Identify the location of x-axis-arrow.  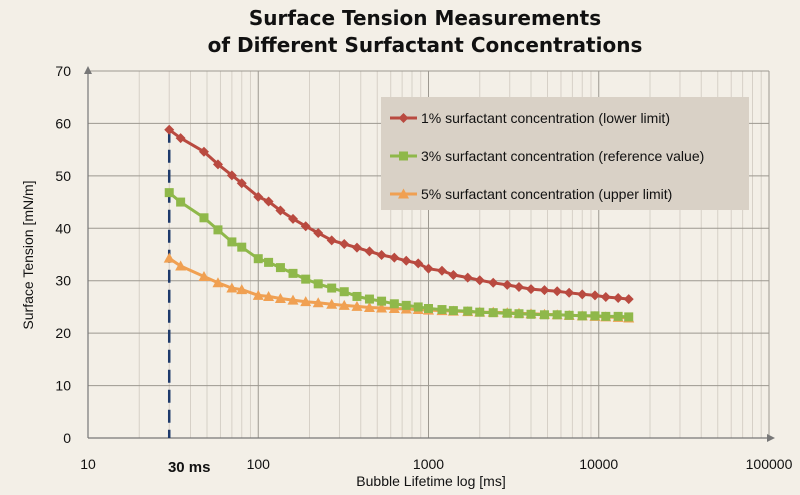
(771, 438).